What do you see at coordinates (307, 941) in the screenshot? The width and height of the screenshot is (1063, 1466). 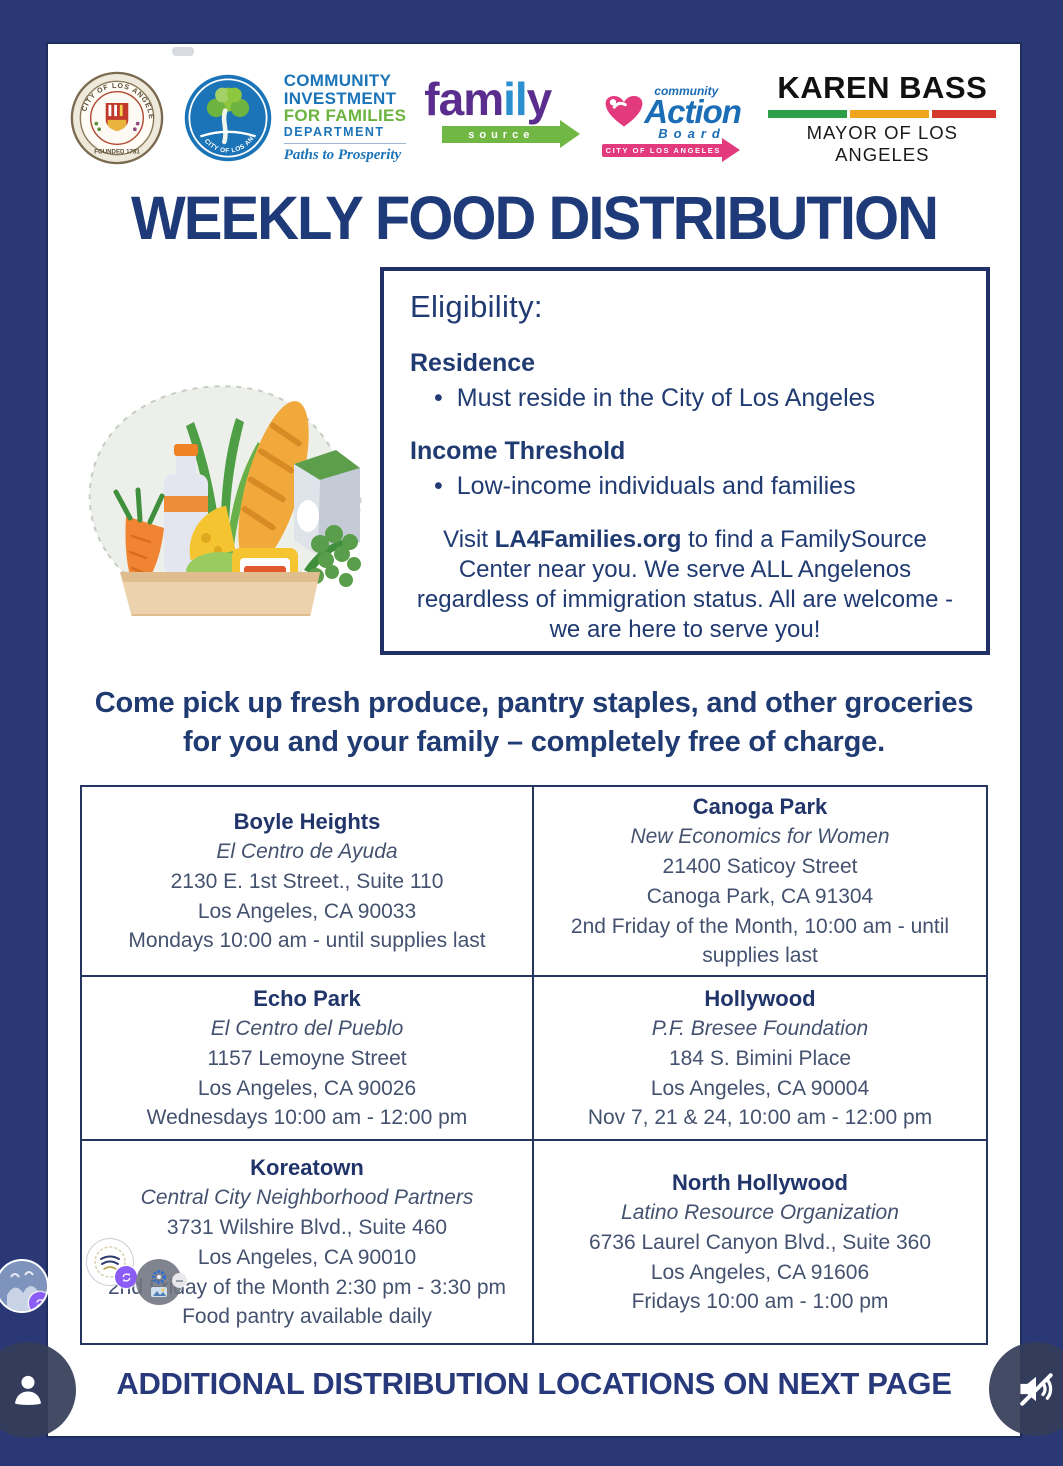 I see `location-schedule: Mondays 10:00 am - until supplies last` at bounding box center [307, 941].